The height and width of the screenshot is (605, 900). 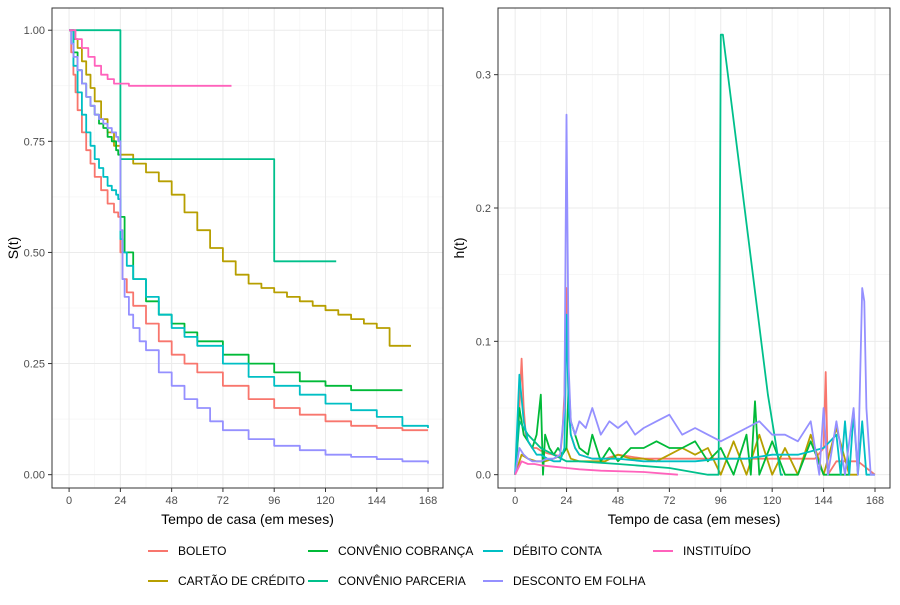 I want to click on hazard-x-tick-label: 96, so click(x=721, y=501).